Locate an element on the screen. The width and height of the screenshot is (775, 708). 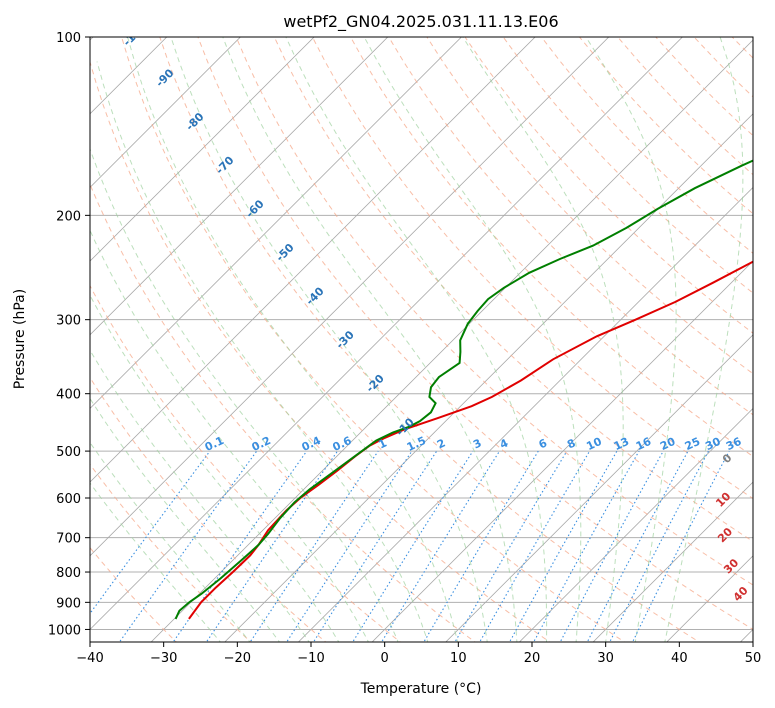
x-tick-label: −10 is located at coordinates (310, 658).